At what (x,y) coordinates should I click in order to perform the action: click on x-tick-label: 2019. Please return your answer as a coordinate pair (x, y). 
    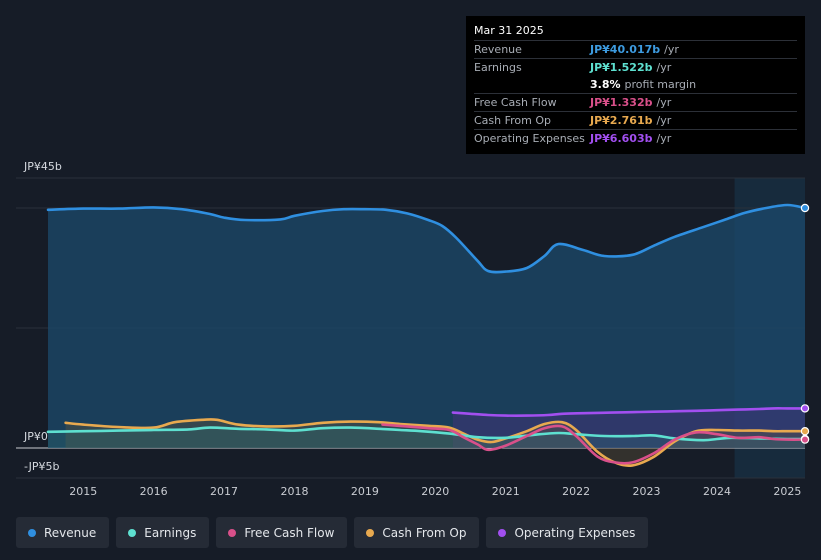
    Looking at the image, I should click on (365, 491).